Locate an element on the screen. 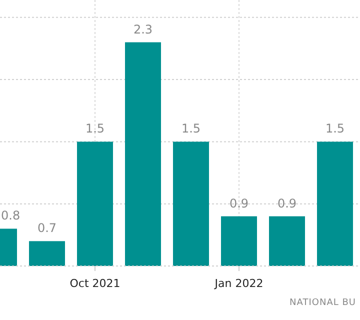 The image size is (360, 320). x-tick-label: Oct 2021 is located at coordinates (95, 283).